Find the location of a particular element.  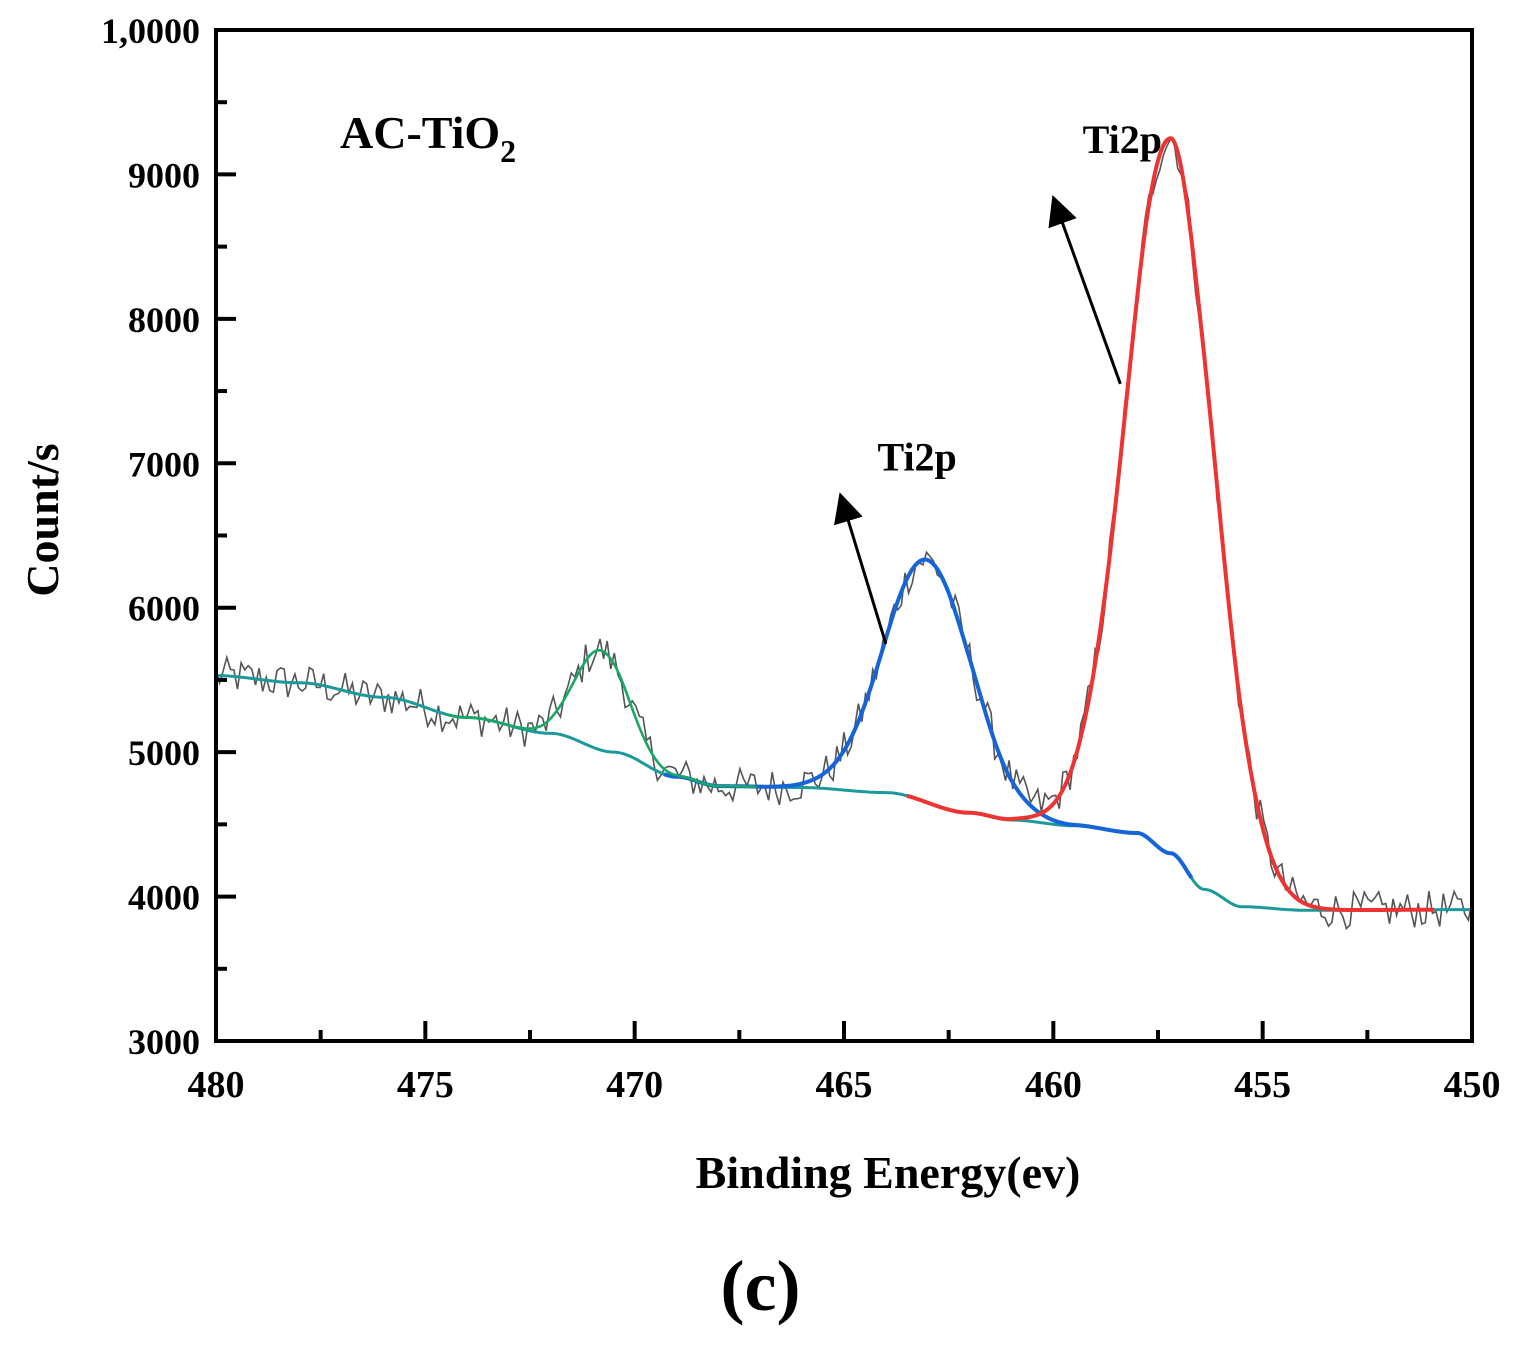

y-tick-label: 9000 is located at coordinates (164, 175).